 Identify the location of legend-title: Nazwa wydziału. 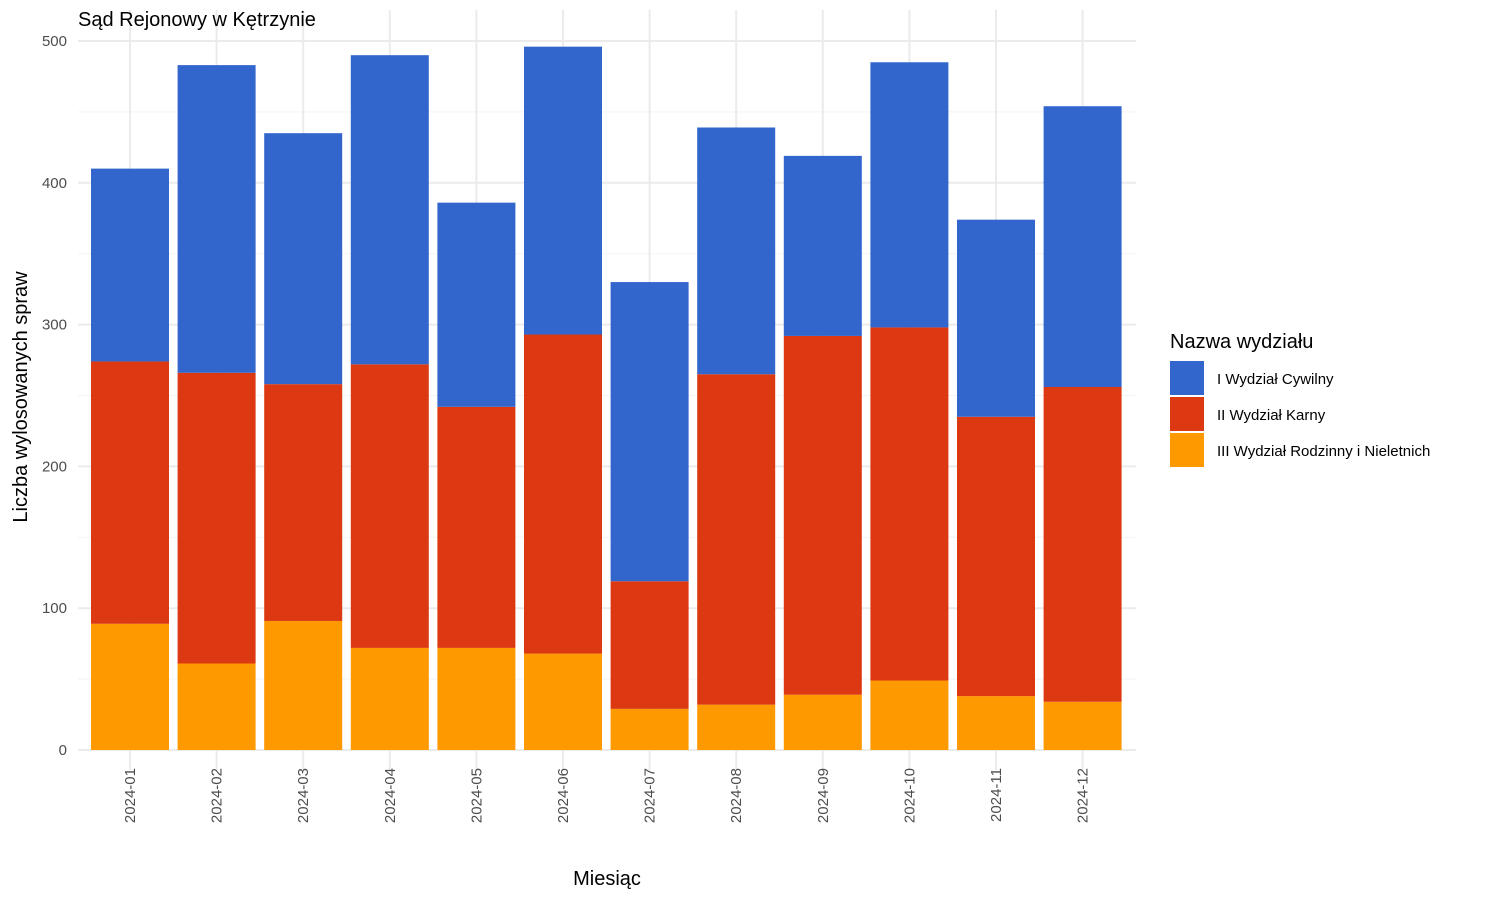
(1241, 342).